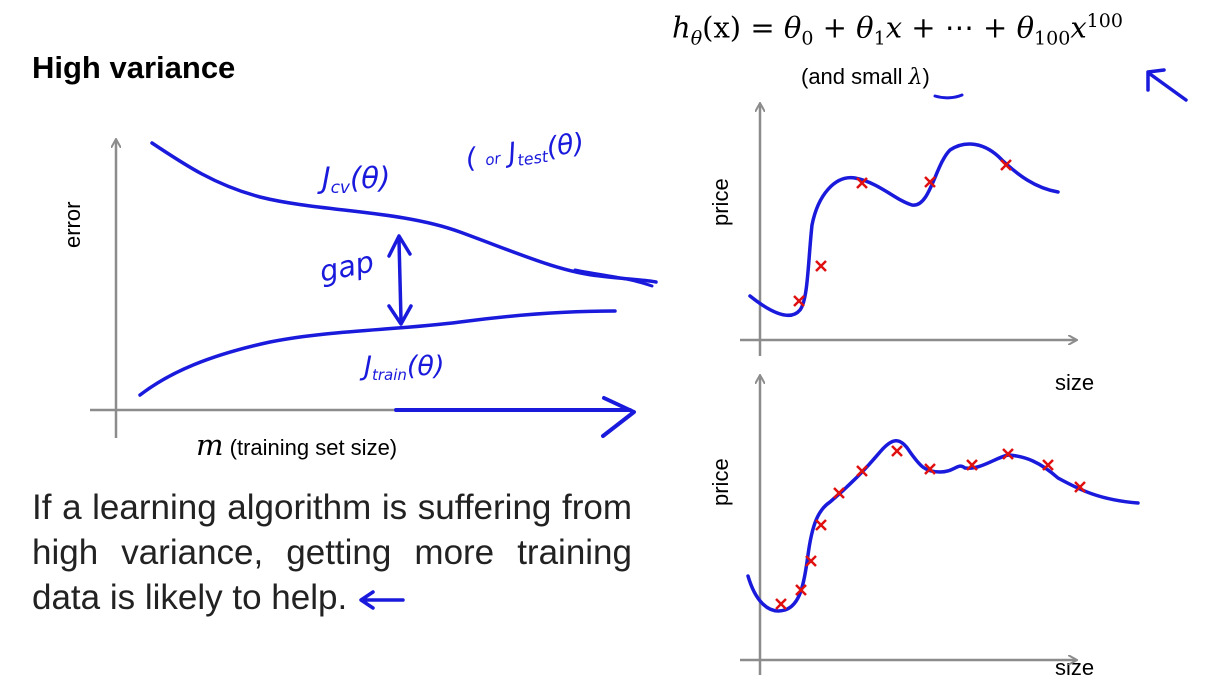  What do you see at coordinates (1104, 21) in the screenshot?
I see `formula-x100-sup: 100` at bounding box center [1104, 21].